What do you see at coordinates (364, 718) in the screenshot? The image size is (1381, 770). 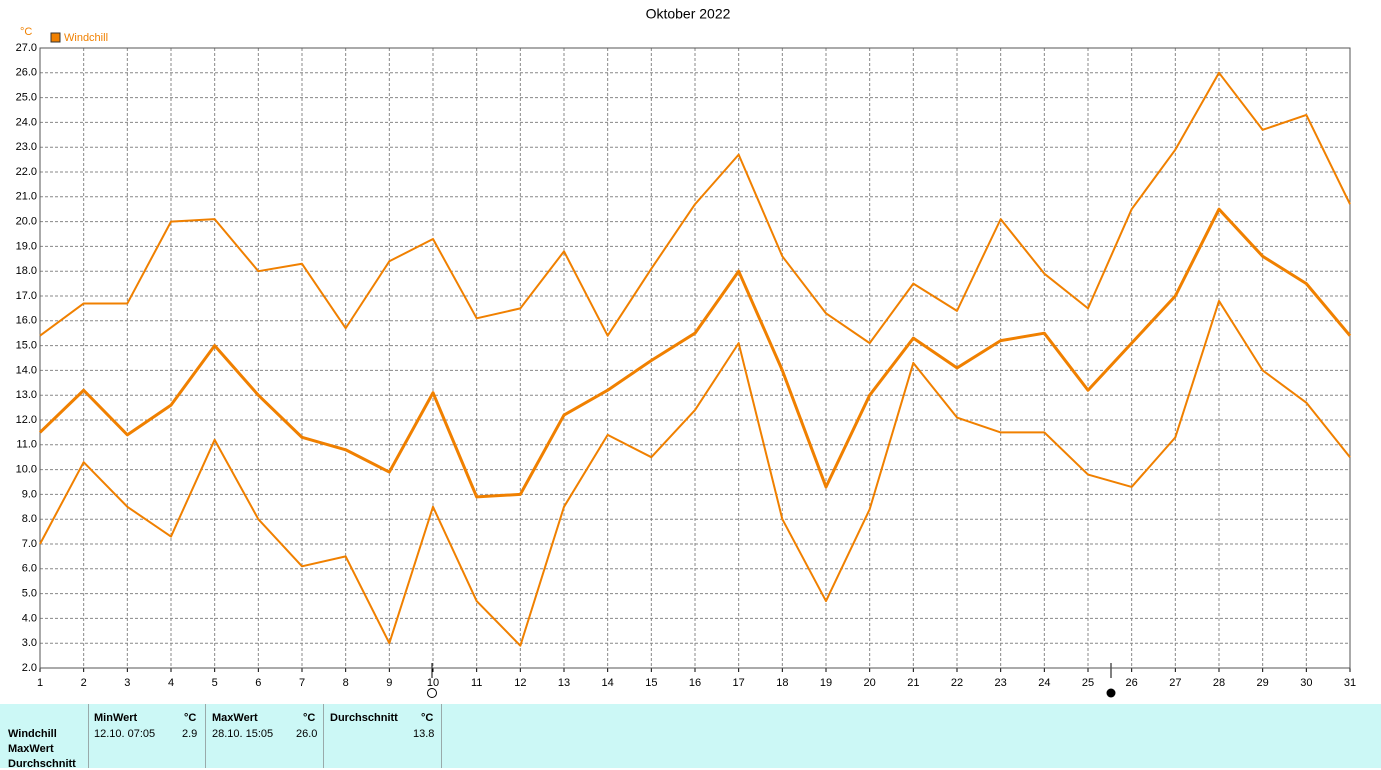 I see `col-header: Durchschnitt` at bounding box center [364, 718].